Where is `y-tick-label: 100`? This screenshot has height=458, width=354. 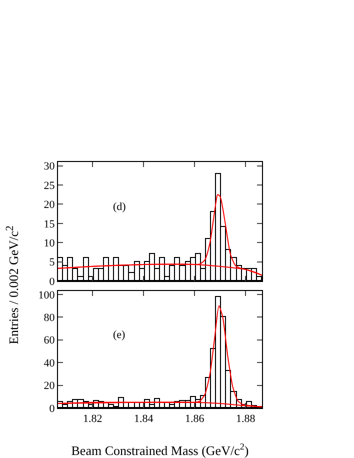
y-tick-label: 100 is located at coordinates (47, 295).